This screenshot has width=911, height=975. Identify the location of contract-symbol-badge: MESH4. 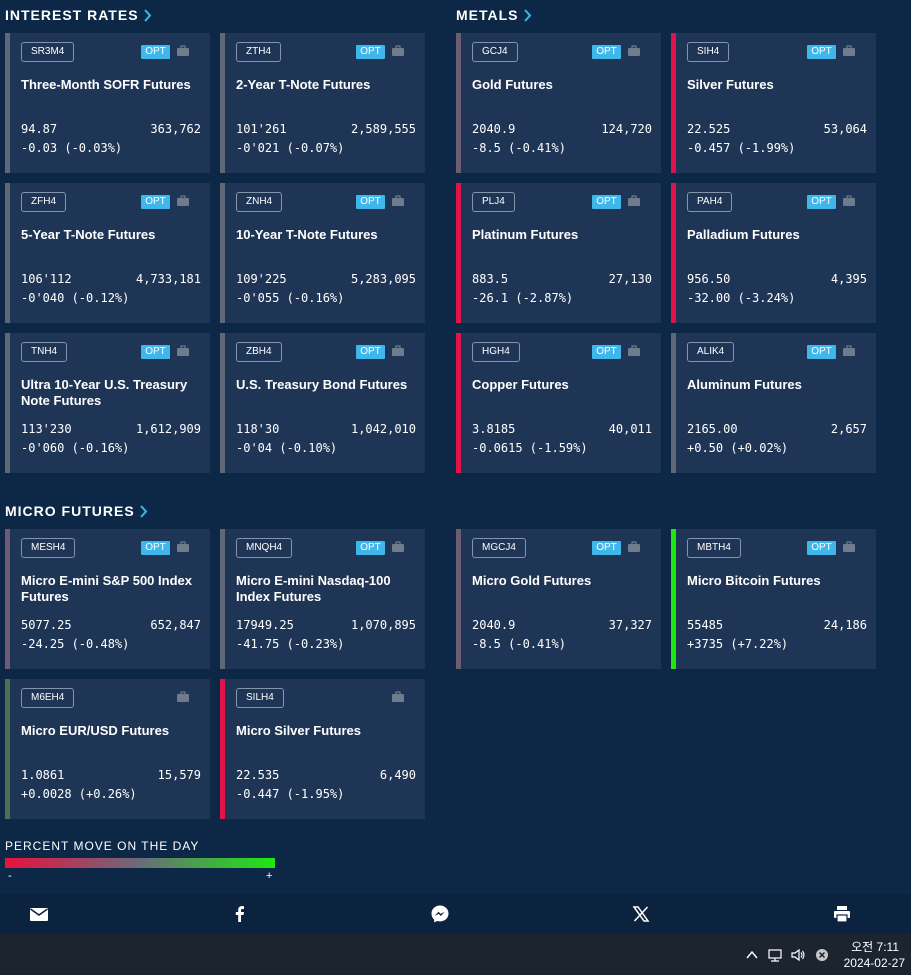
(48, 548).